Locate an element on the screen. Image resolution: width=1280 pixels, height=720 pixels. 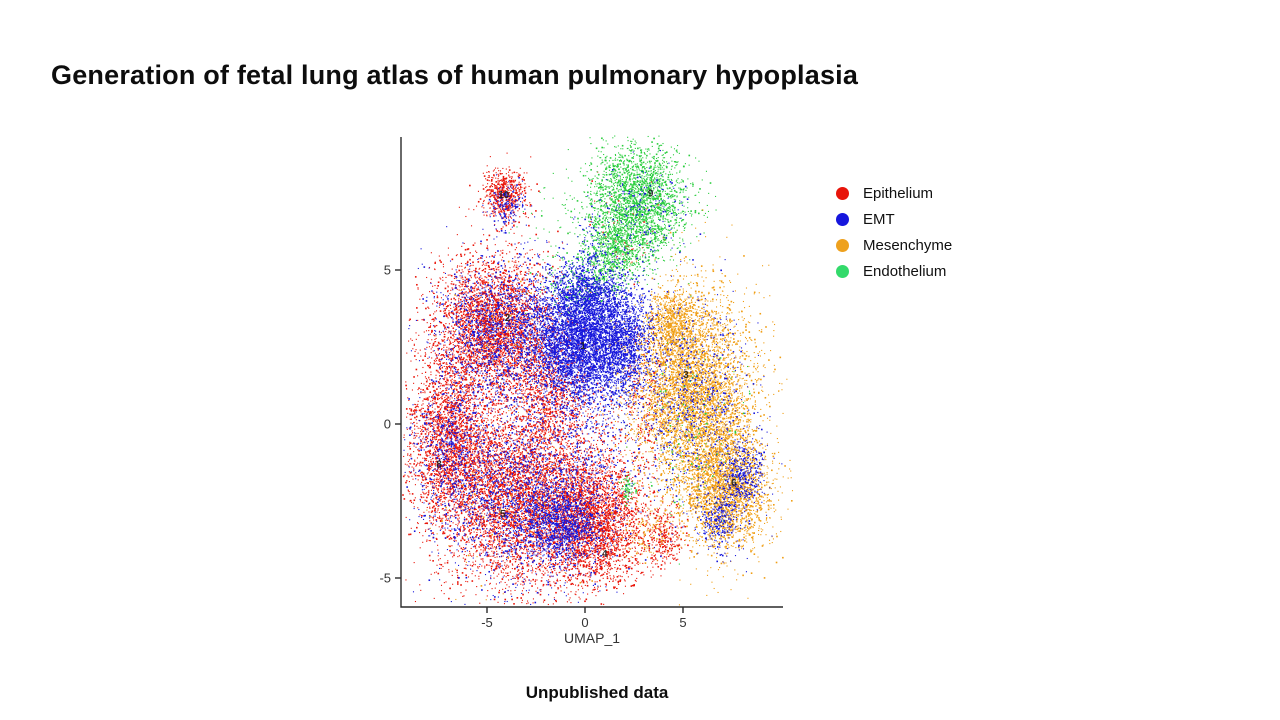
legend-item: Epithelium is located at coordinates (894, 193).